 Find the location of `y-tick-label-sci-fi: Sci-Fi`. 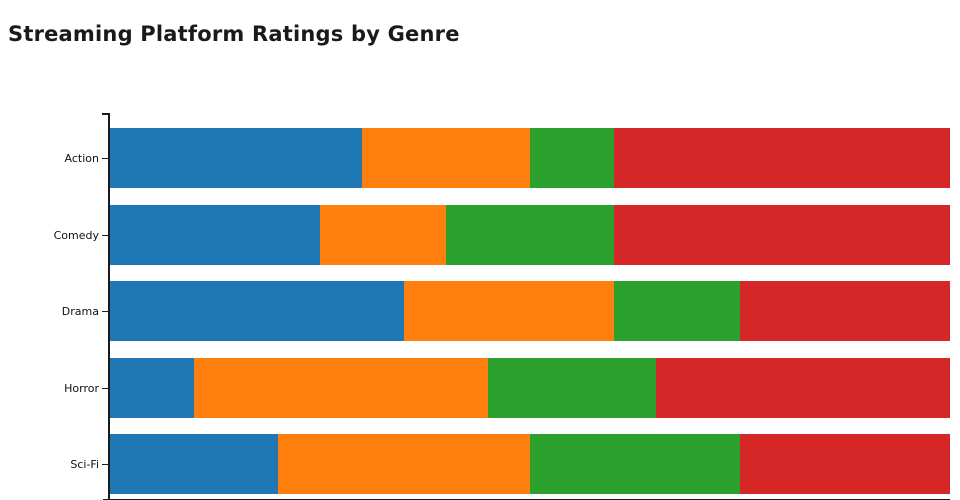

y-tick-label-sci-fi: Sci-Fi is located at coordinates (84, 464).